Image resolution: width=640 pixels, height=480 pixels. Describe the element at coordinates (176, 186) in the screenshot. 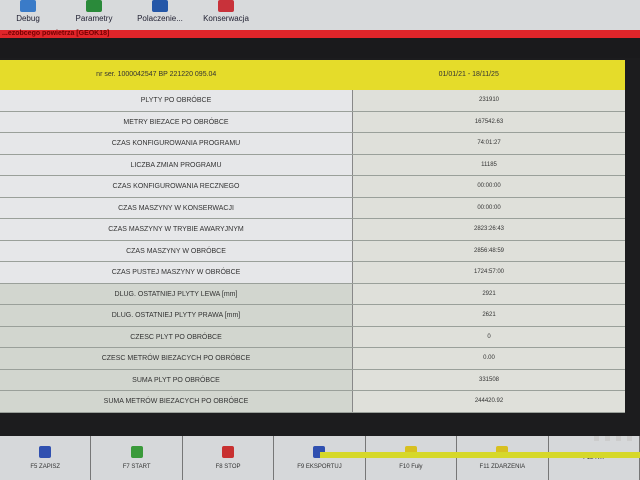

I see `row-label: CZAS KONFIGUROWANIA RECZNEGO` at that location.